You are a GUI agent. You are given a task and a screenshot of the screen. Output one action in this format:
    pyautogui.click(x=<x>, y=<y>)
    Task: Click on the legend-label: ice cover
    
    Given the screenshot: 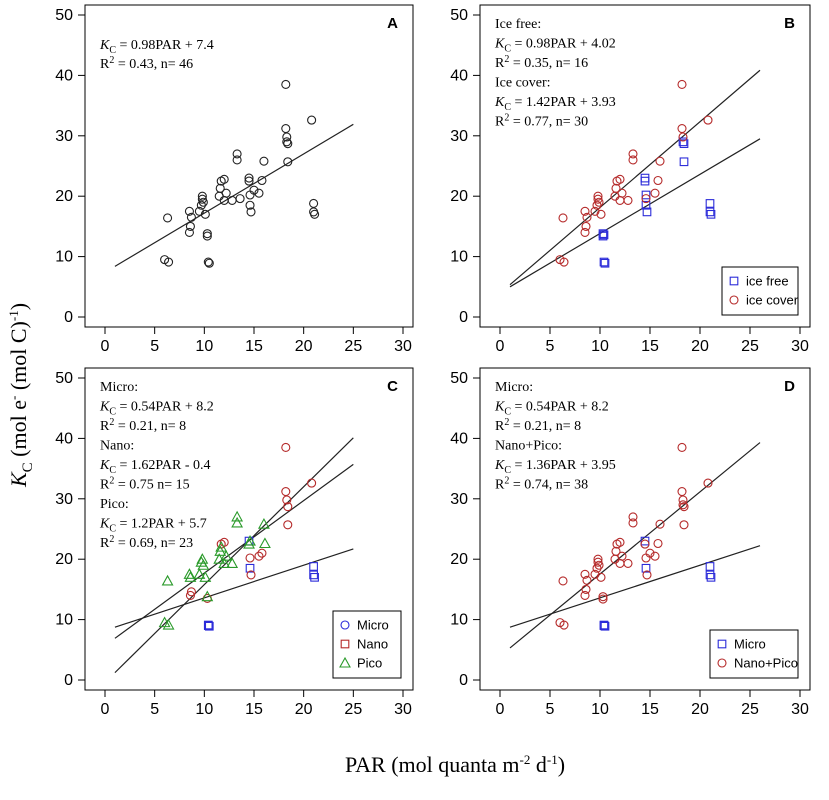 What is the action you would take?
    pyautogui.click(x=772, y=300)
    